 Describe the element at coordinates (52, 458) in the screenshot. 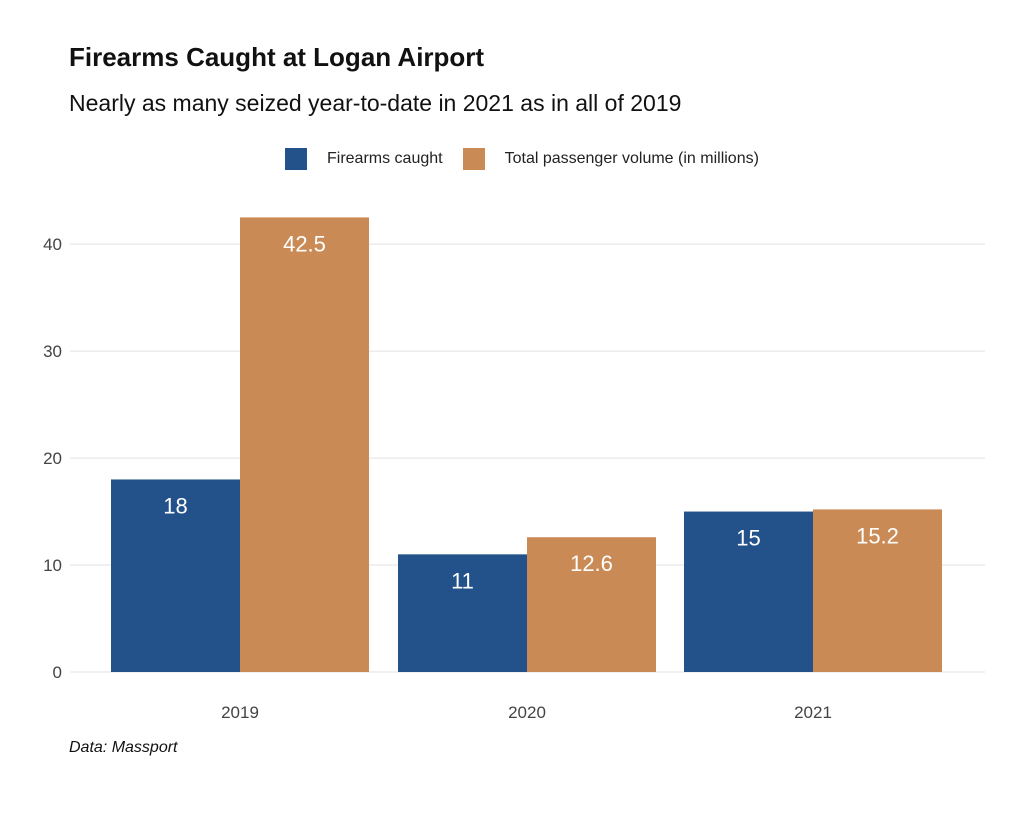

I see `y-tick-label: 20` at that location.